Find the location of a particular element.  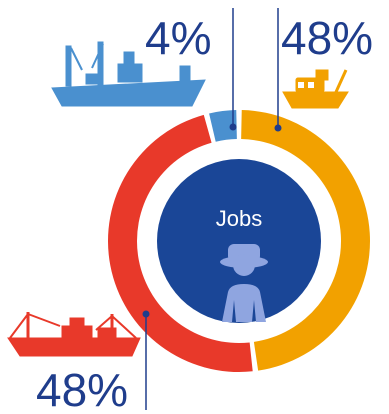

slice-label-factory-ship: 4% is located at coordinates (178, 38).